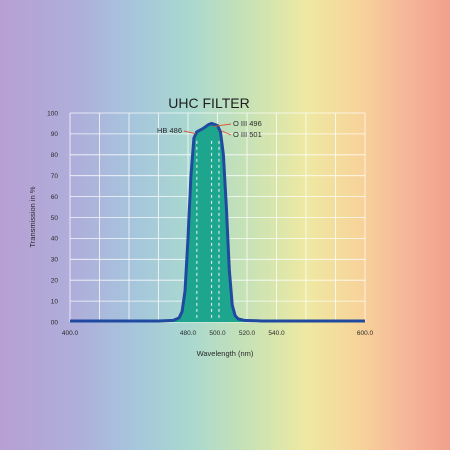 The height and width of the screenshot is (450, 450). Describe the element at coordinates (55, 197) in the screenshot. I see `y-tick-label: 60` at that location.